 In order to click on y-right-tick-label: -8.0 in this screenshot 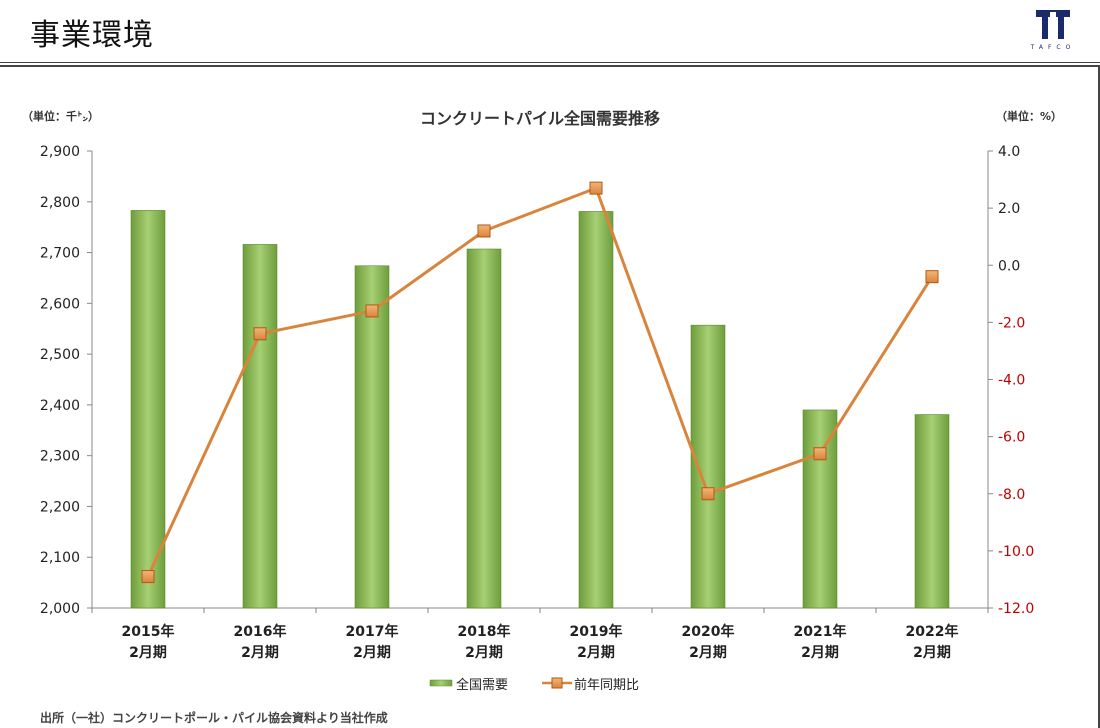, I will do `click(1011, 495)`.